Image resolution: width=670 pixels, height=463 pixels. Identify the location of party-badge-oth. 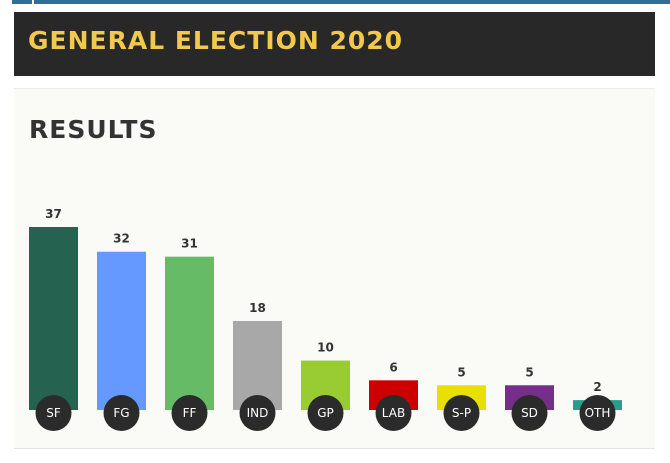
(597, 413).